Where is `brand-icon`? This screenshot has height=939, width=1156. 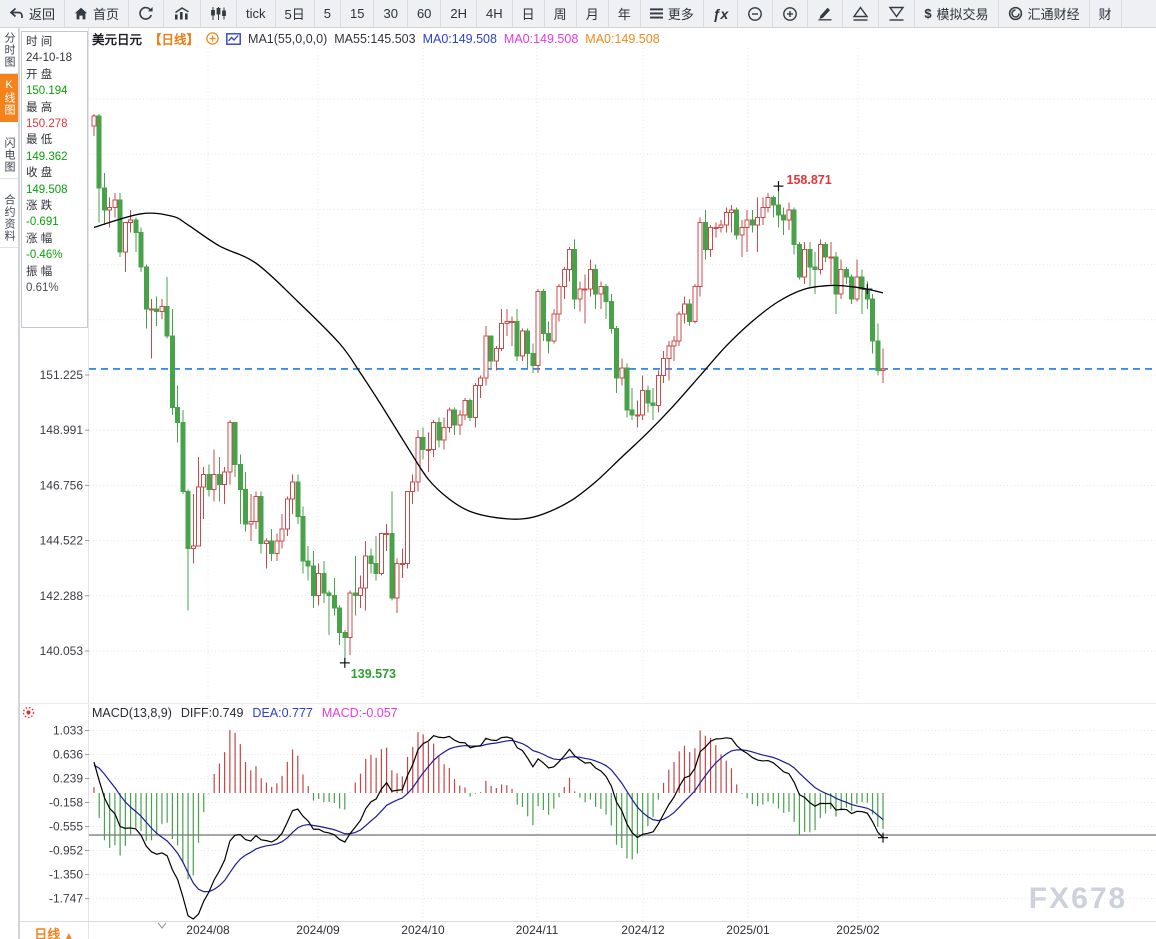 brand-icon is located at coordinates (1015, 13).